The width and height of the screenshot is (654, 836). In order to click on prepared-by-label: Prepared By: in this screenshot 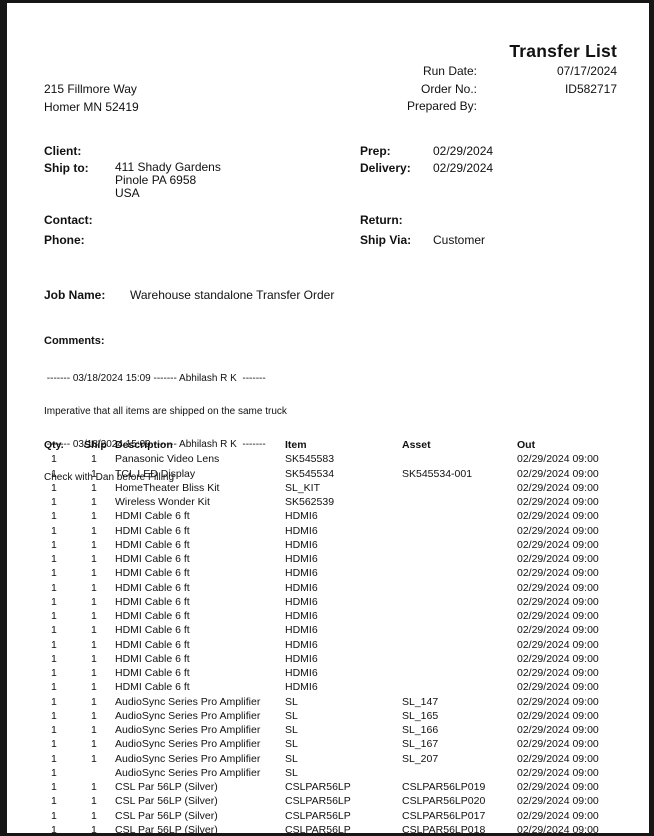, I will do `click(441, 106)`.